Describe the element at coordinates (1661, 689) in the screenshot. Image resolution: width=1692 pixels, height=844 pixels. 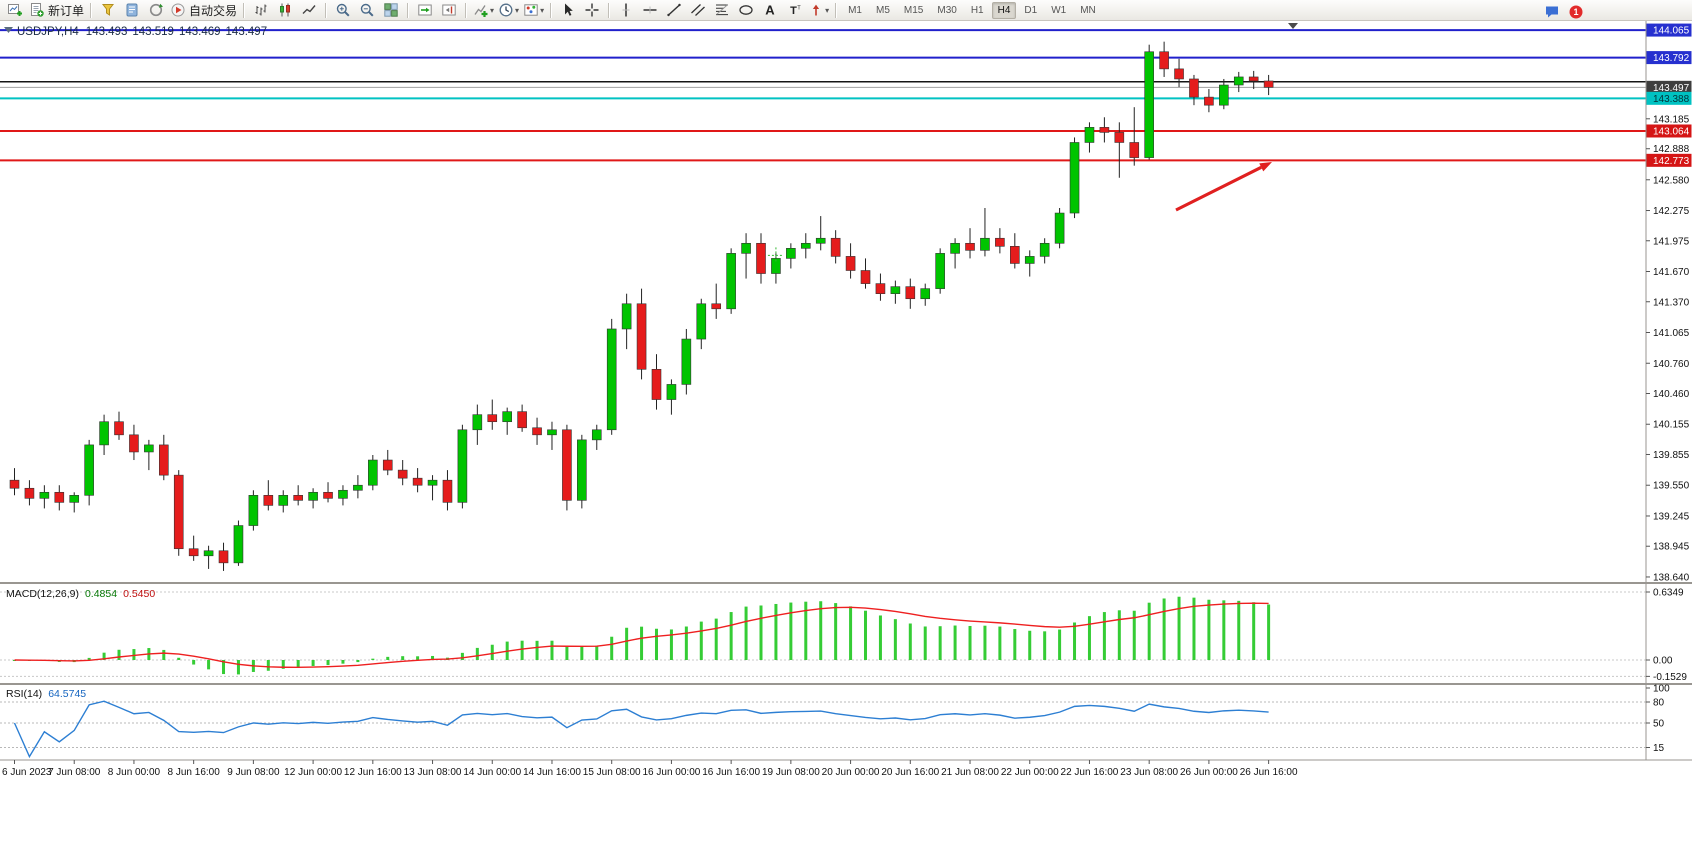
I see `rsi-scale-label: 100` at that location.